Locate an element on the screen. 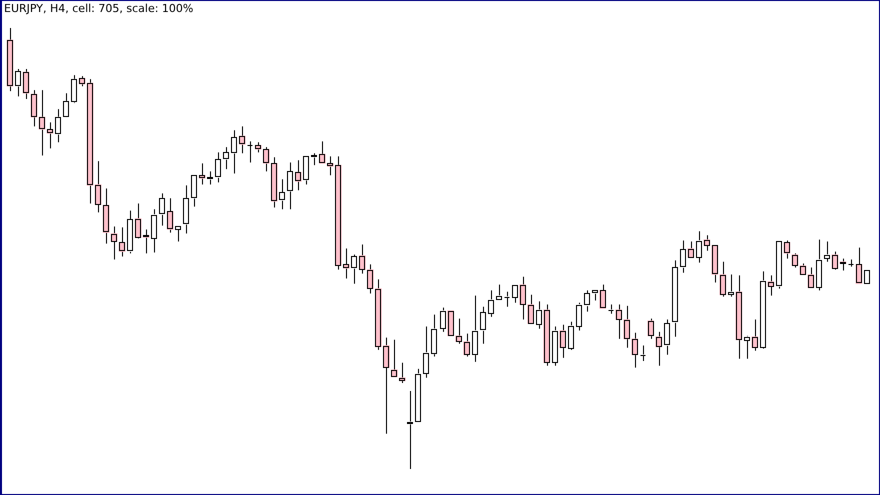 Image resolution: width=880 pixels, height=495 pixels. chart-title: EURJPY, H4, cell: 705, scale: 100% is located at coordinates (99, 8).